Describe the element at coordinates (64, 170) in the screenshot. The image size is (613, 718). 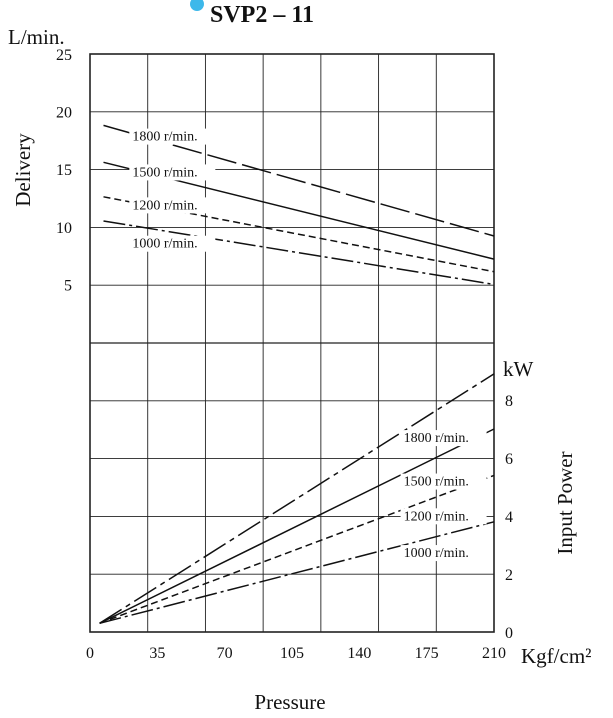
I see `delivery-y-tick-label: 15` at that location.